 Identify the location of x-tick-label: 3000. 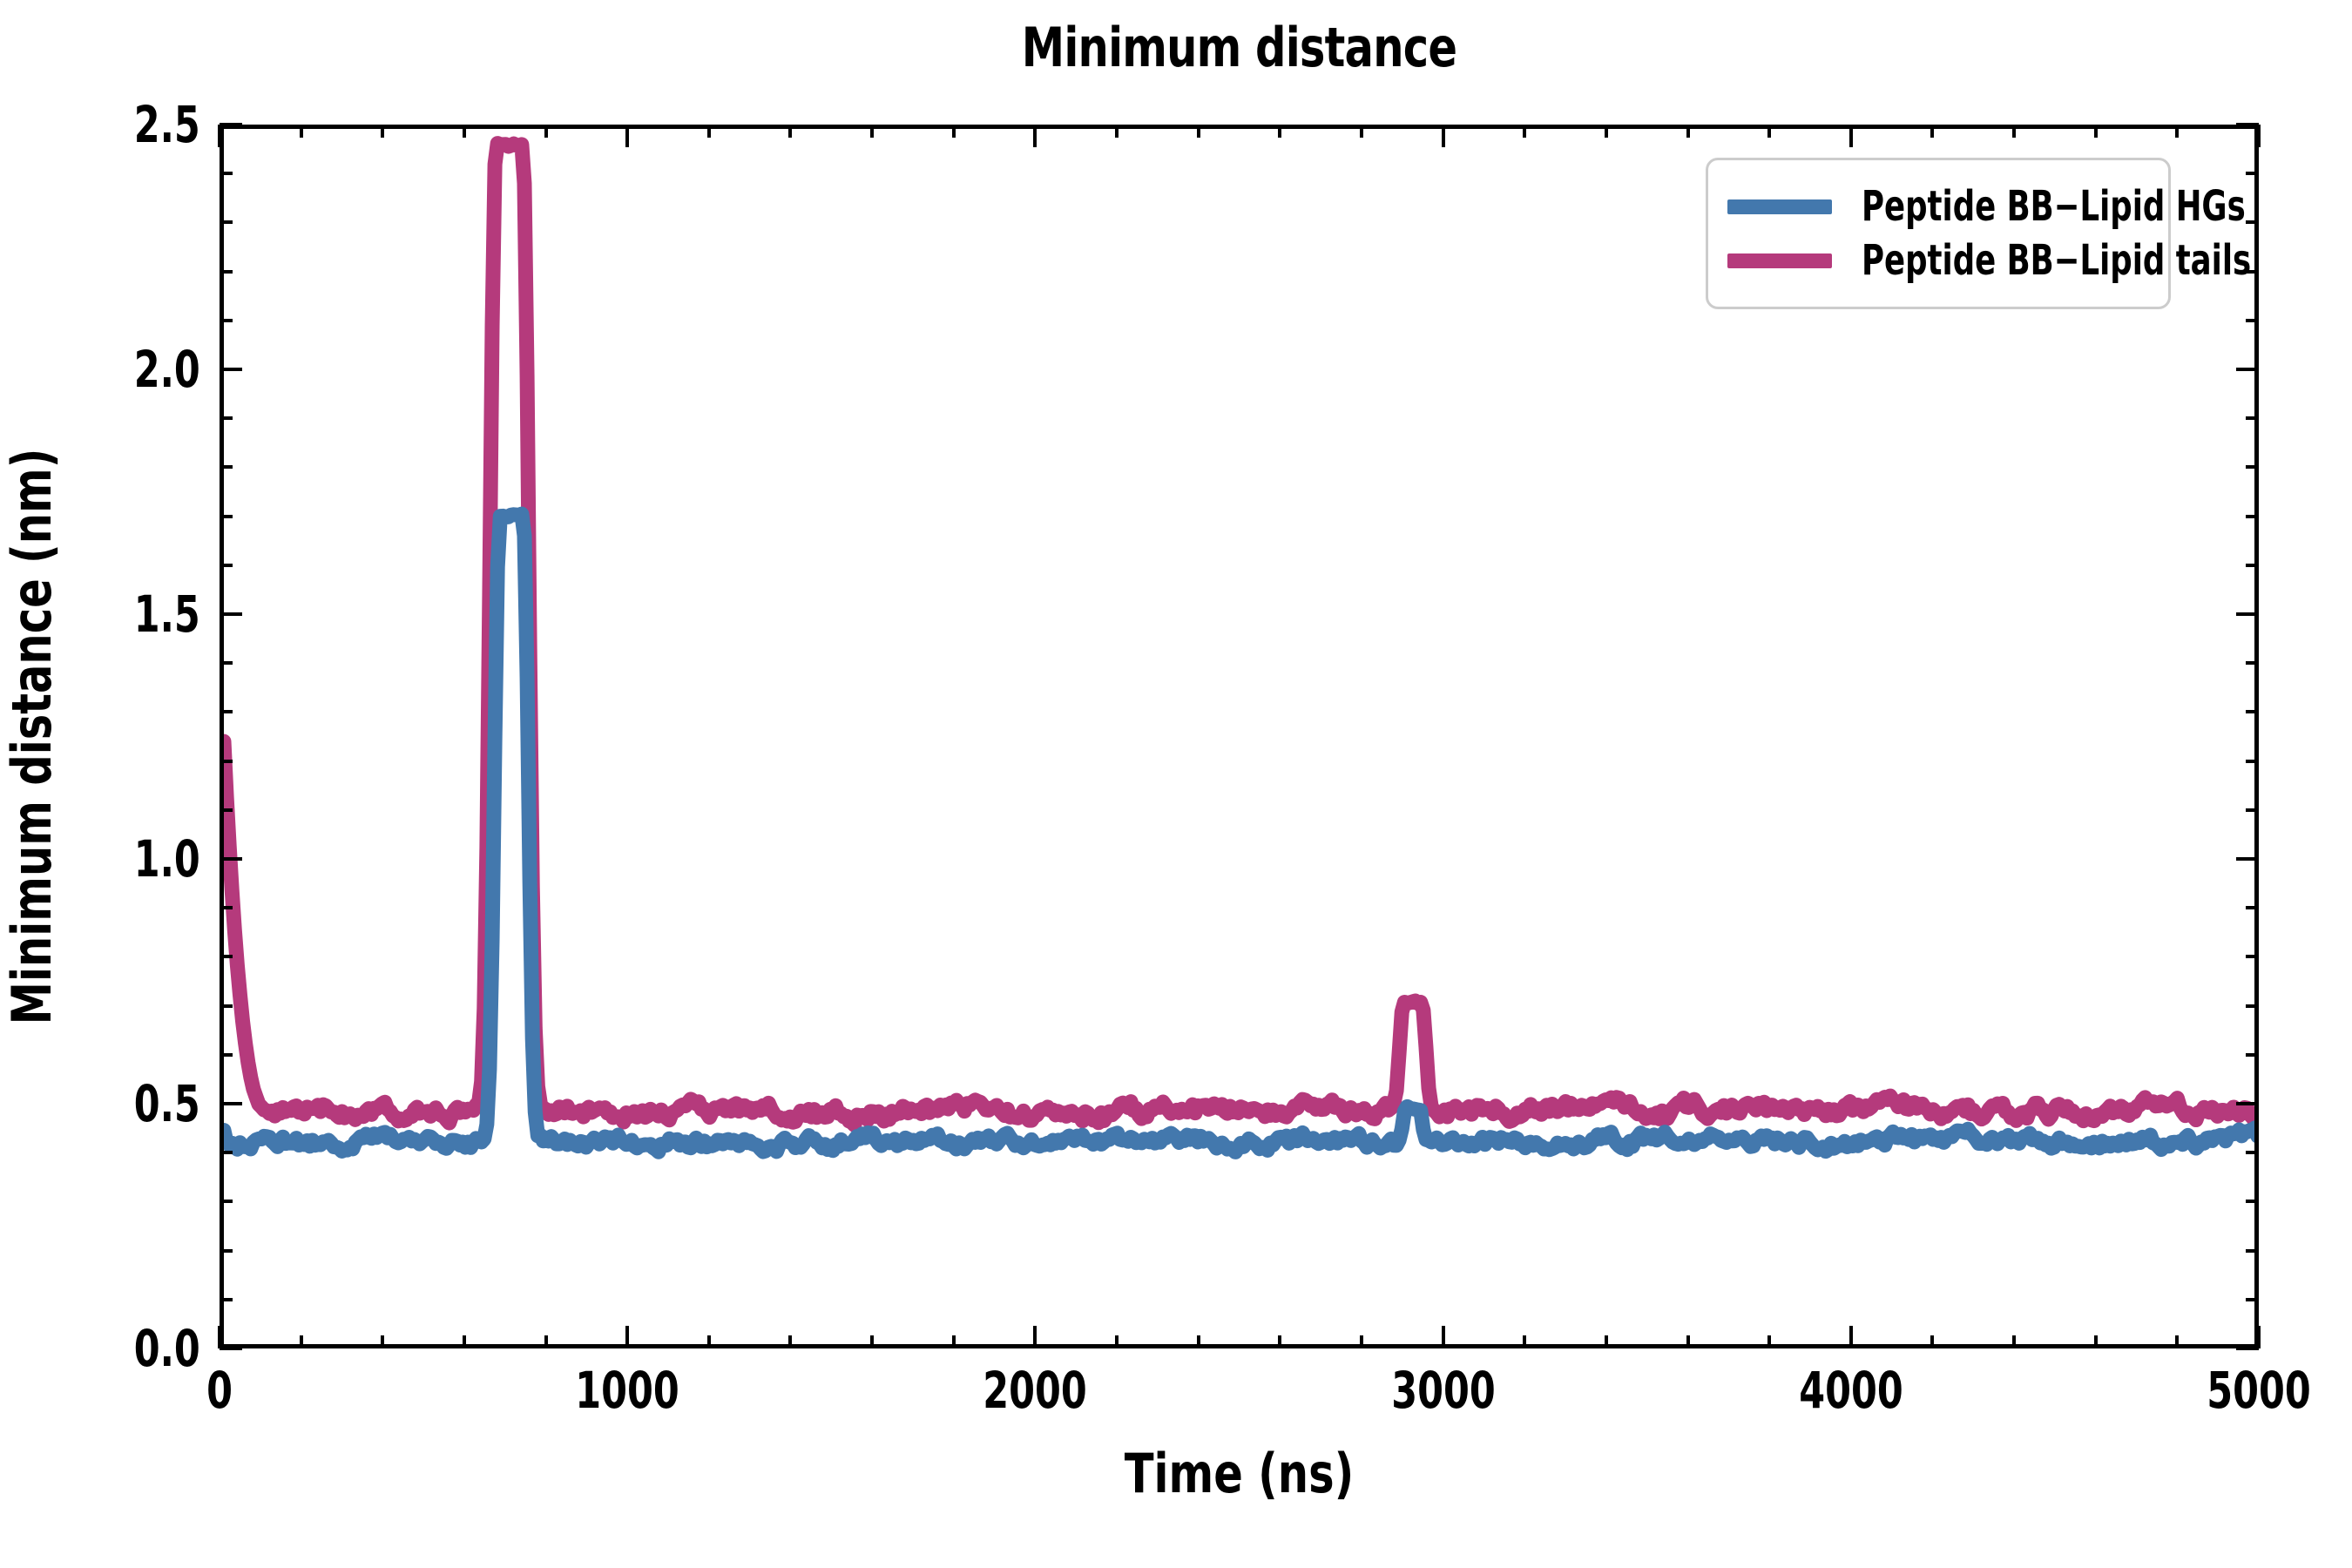
(1443, 1390).